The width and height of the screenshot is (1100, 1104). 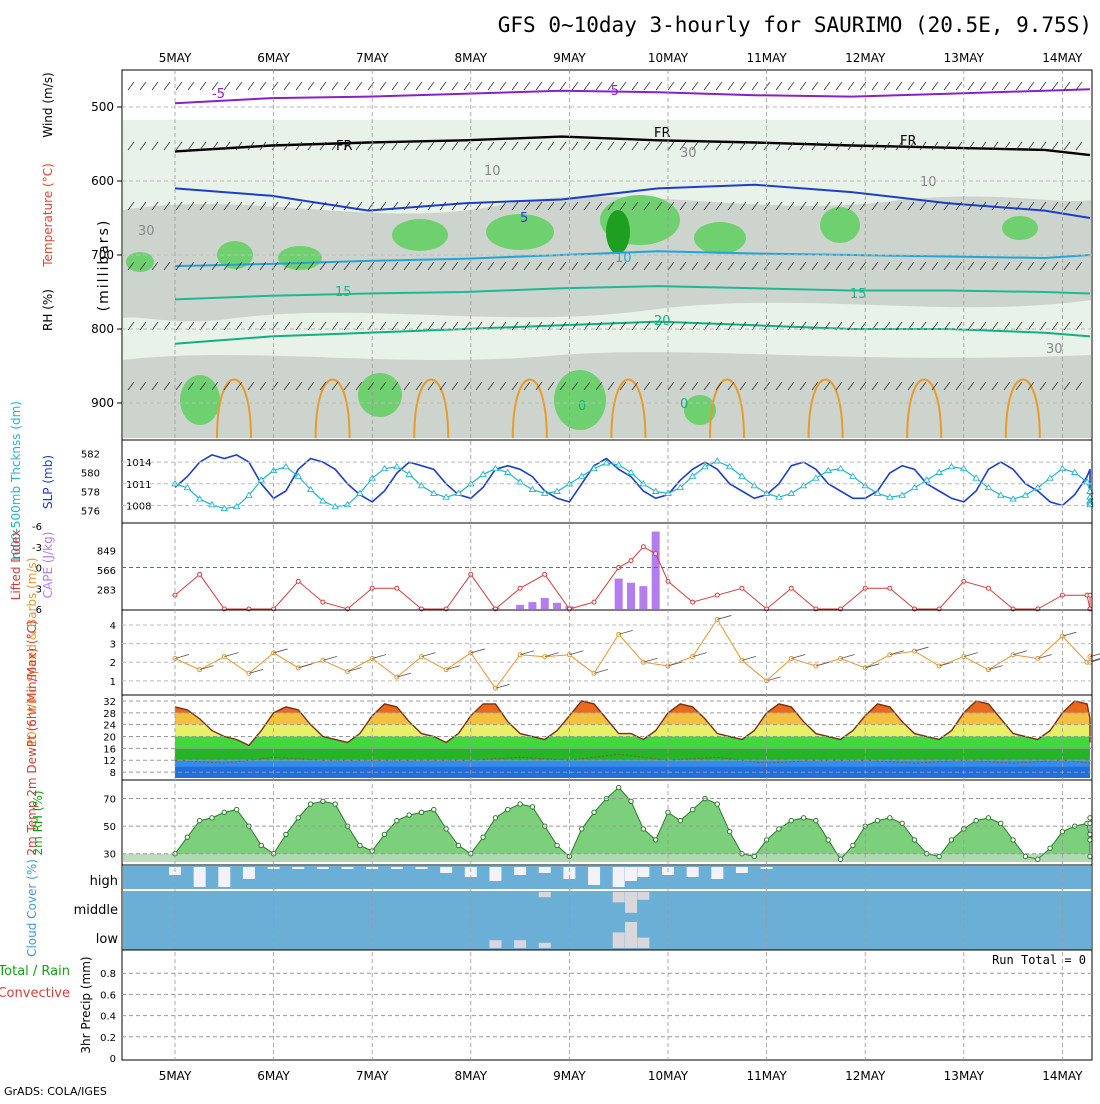 What do you see at coordinates (858, 294) in the screenshot?
I see `contour-label-8: 15` at bounding box center [858, 294].